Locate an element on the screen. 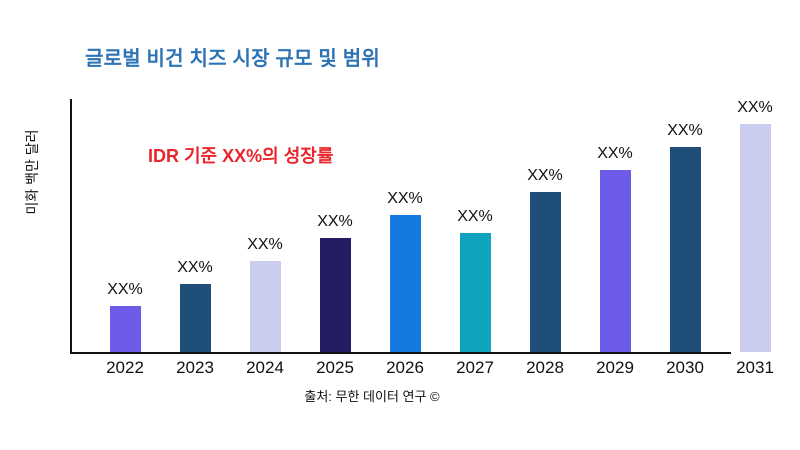 This screenshot has height=450, width=800. bar-group-2025: XX% is located at coordinates (335, 282).